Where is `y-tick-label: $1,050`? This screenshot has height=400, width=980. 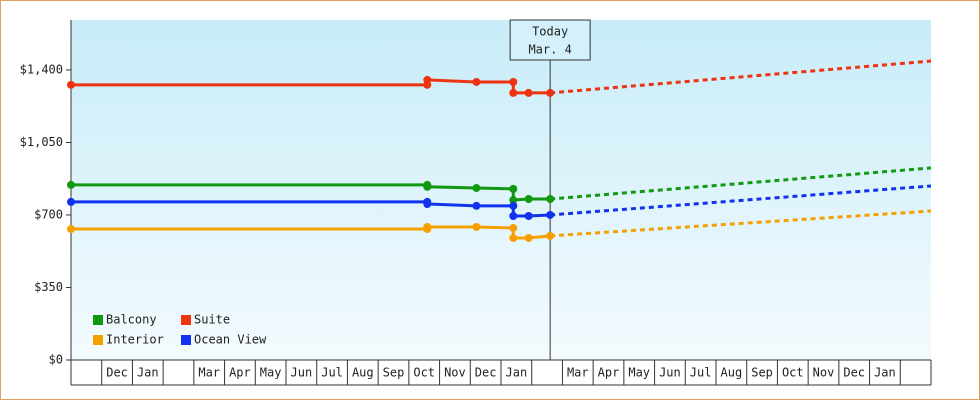
y-tick-label: $1,050 is located at coordinates (41, 142).